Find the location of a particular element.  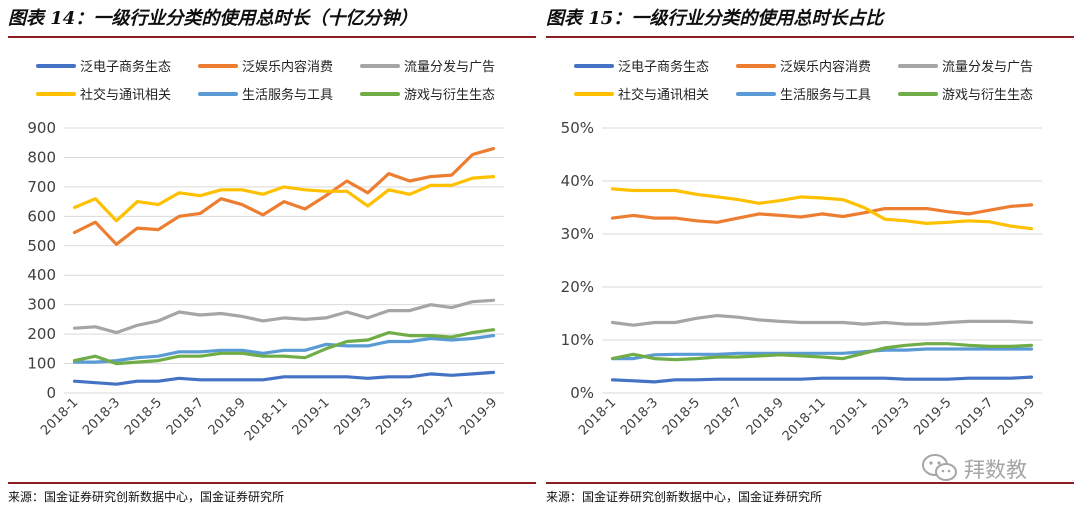

y-tick-label: 100 is located at coordinates (41, 364).